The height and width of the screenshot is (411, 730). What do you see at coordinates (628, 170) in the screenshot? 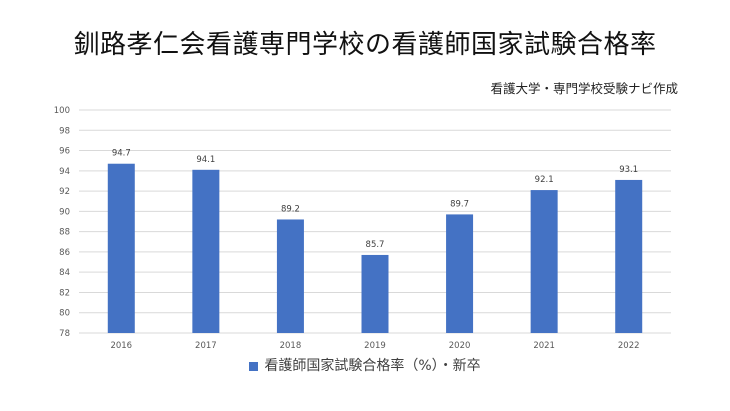
I see `data-label: 93.1` at bounding box center [628, 170].